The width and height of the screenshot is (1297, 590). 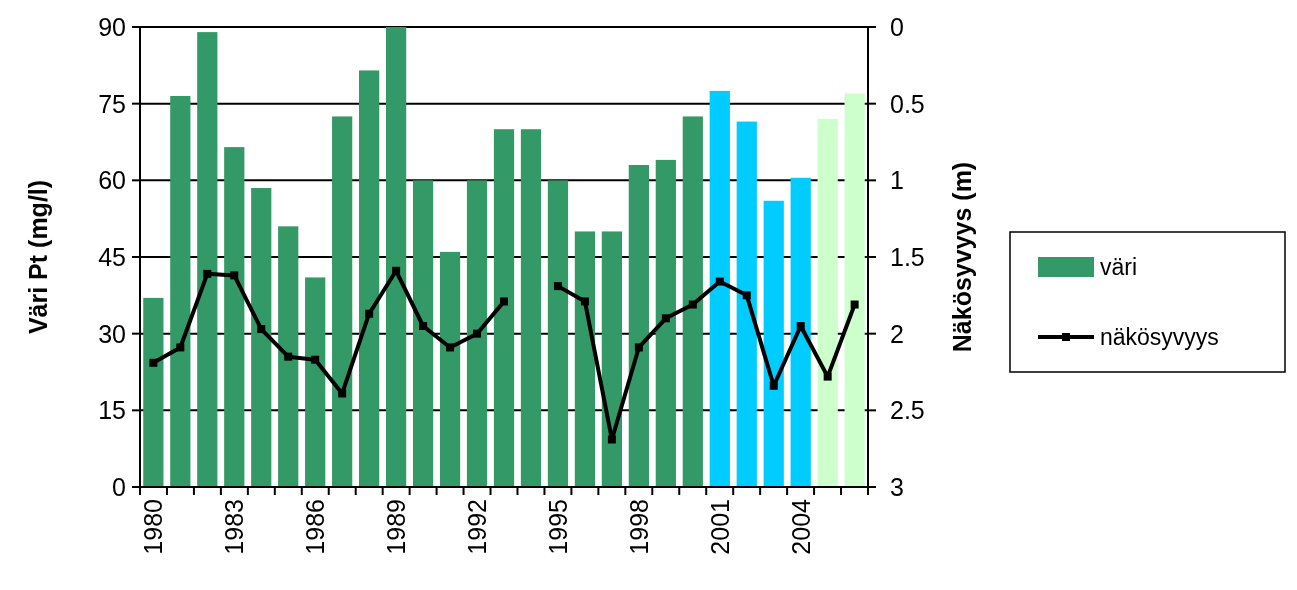 I want to click on y2-tick-label: 0, so click(x=897, y=27).